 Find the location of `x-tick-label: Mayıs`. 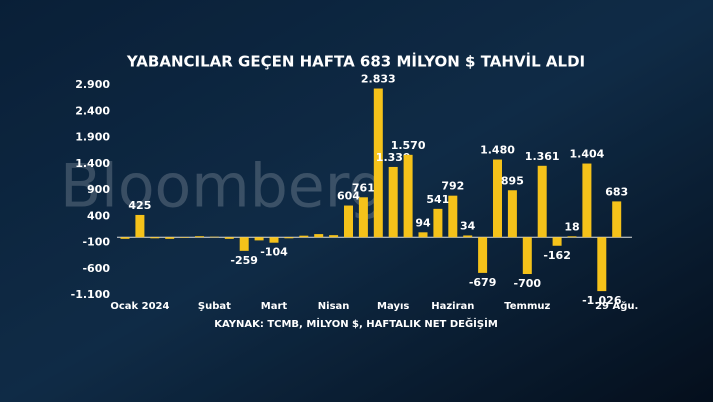

x-tick-label: Mayıs is located at coordinates (393, 306).